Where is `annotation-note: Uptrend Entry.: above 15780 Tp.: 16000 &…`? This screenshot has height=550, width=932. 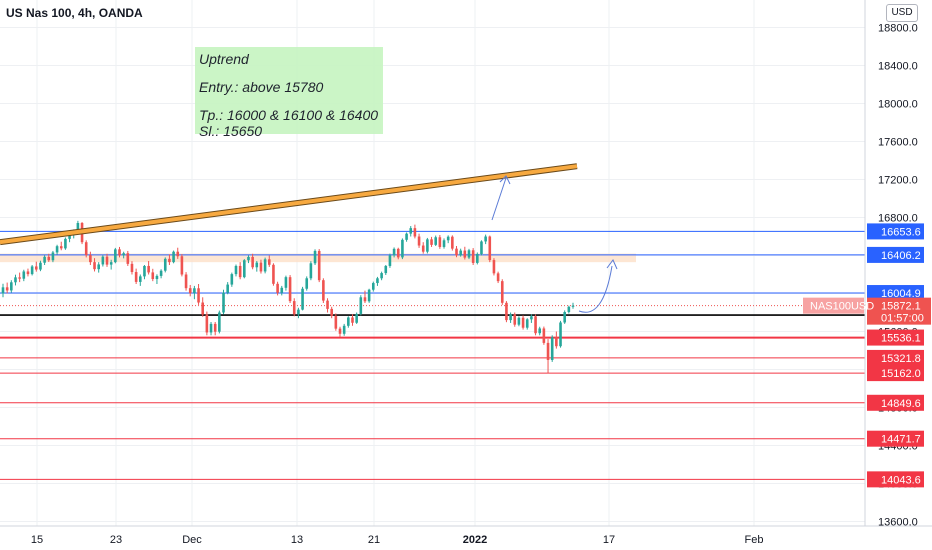 annotation-note: Uptrend Entry.: above 15780 Tp.: 16000 &… is located at coordinates (289, 93).